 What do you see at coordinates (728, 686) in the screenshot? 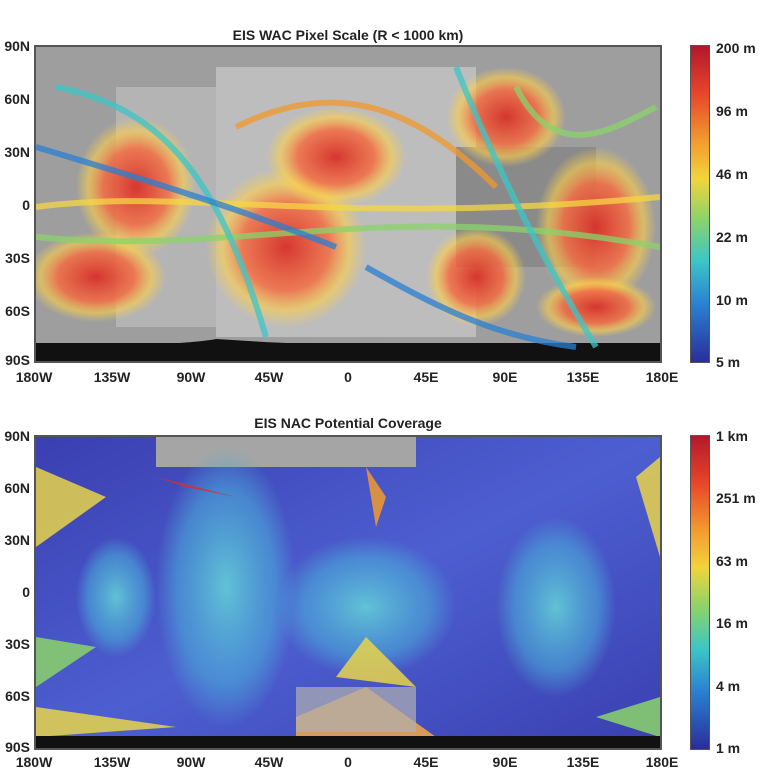
I see `colorbar-label: 4 m` at bounding box center [728, 686].